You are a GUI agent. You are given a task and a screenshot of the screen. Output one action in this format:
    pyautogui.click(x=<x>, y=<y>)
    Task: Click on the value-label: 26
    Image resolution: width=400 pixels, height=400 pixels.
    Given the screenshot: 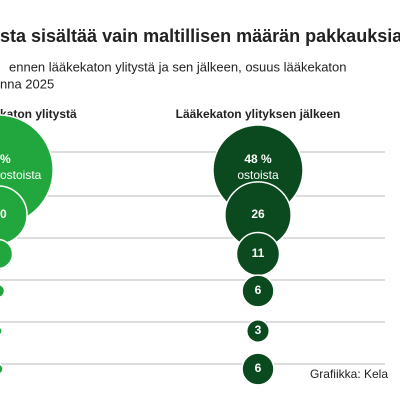 What is the action you would take?
    pyautogui.click(x=258, y=214)
    